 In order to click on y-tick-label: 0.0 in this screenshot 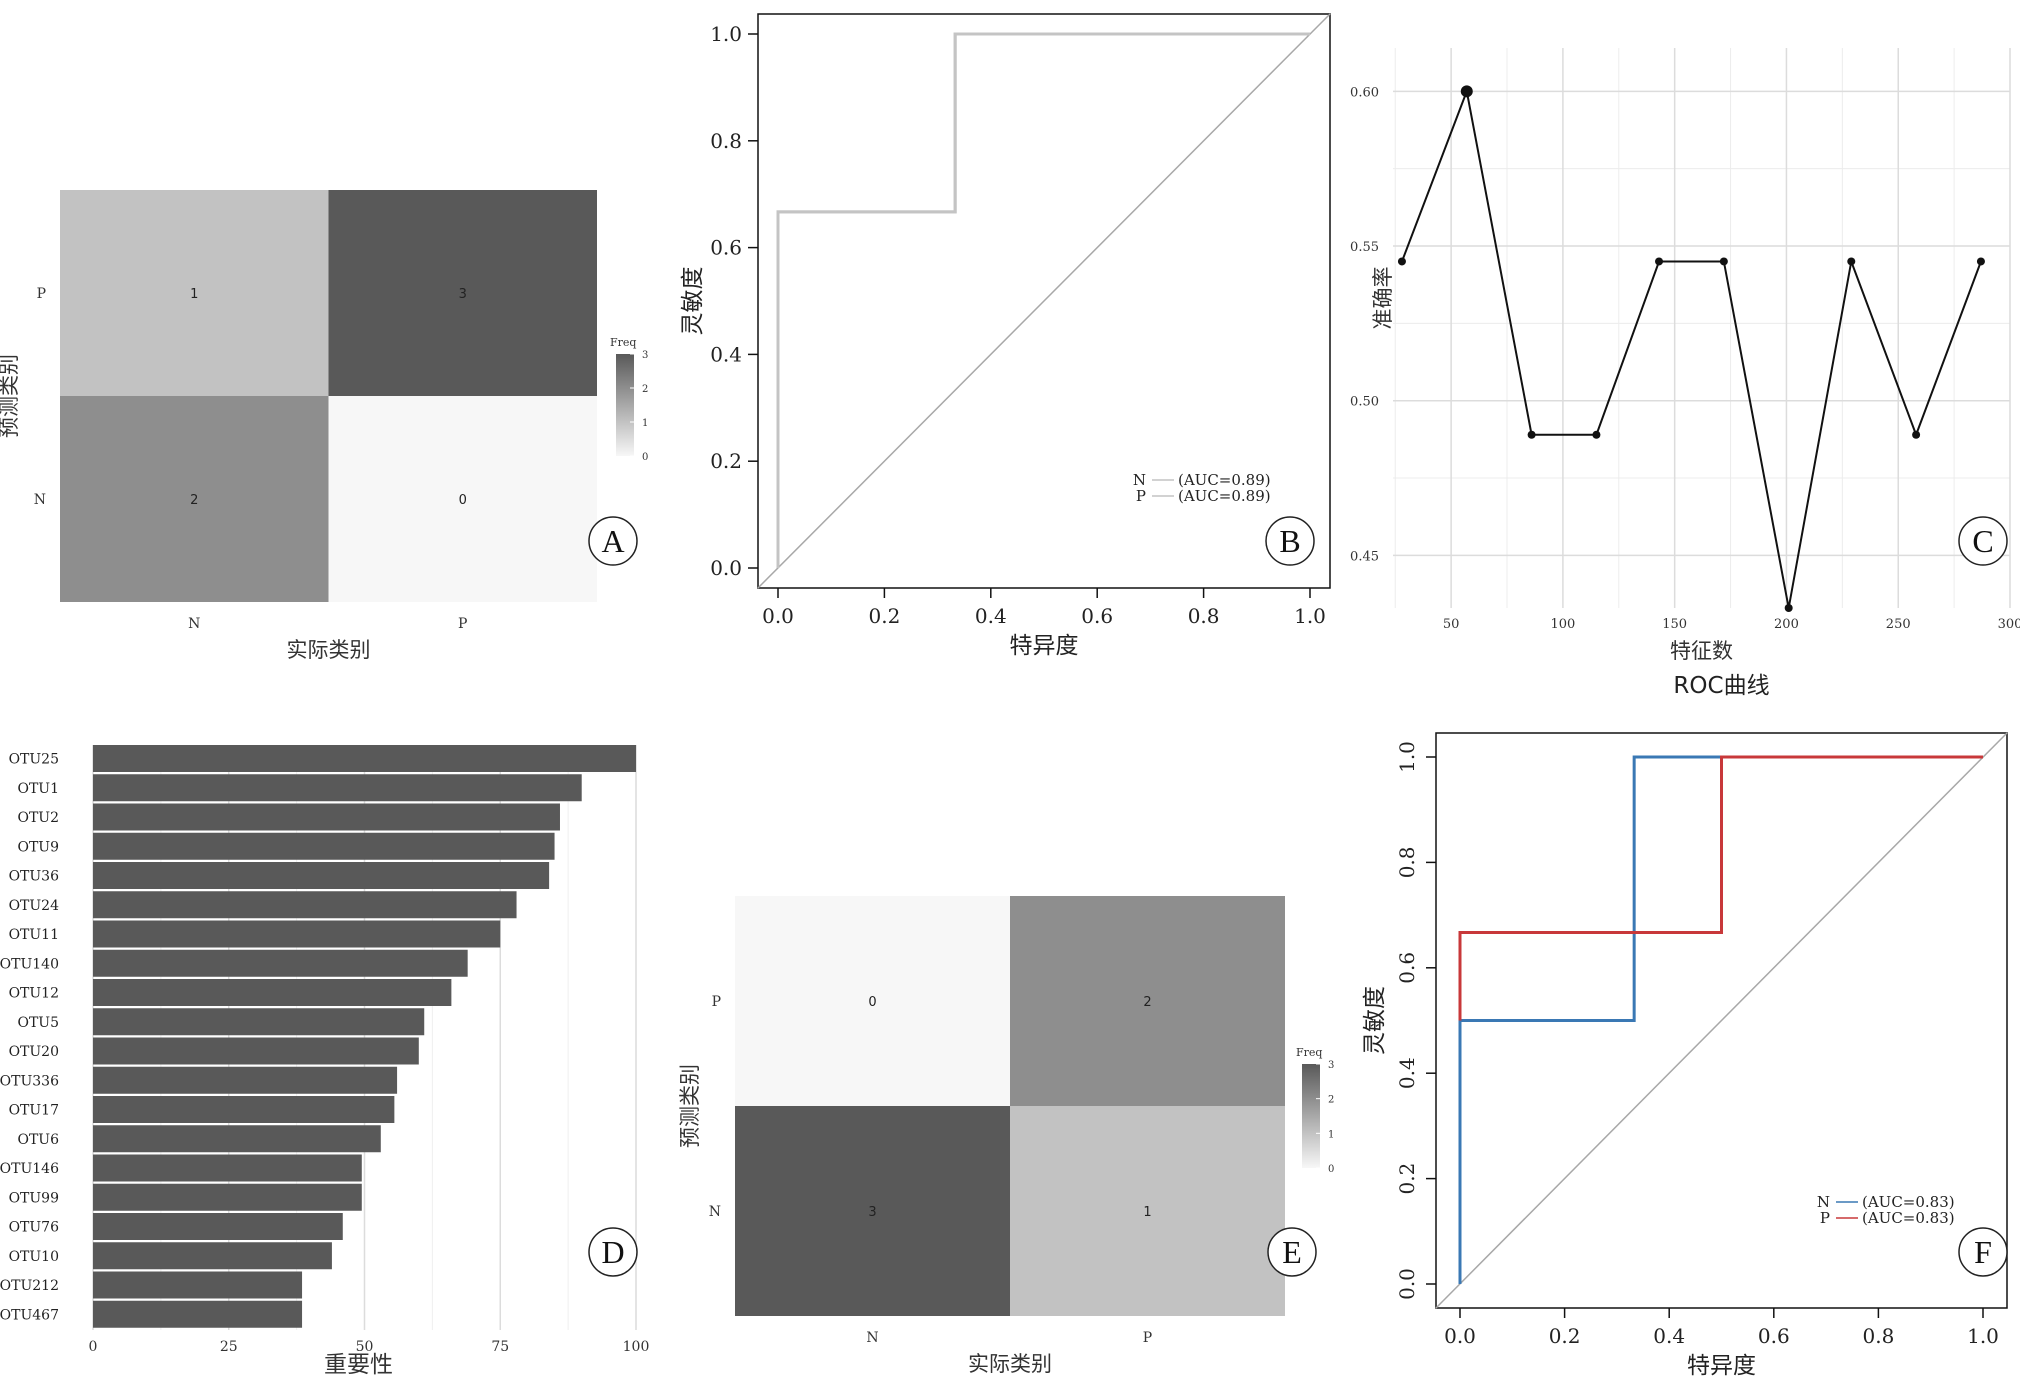, I will do `click(1407, 1284)`.